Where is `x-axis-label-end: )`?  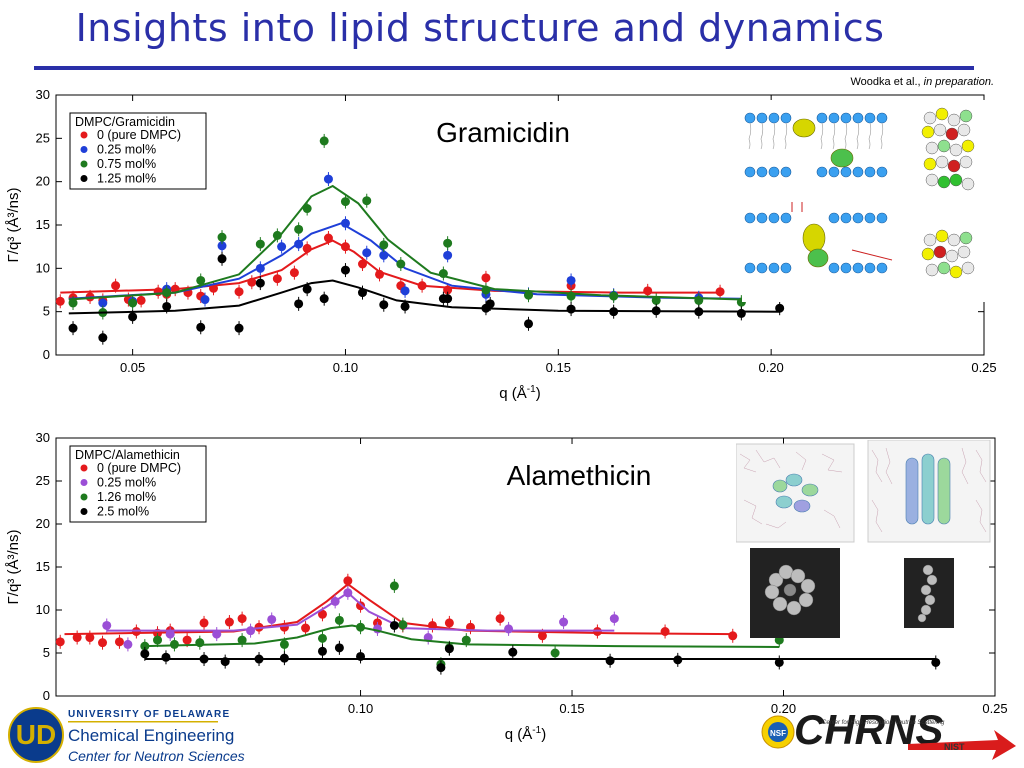 x-axis-label-end: ) is located at coordinates (543, 734).